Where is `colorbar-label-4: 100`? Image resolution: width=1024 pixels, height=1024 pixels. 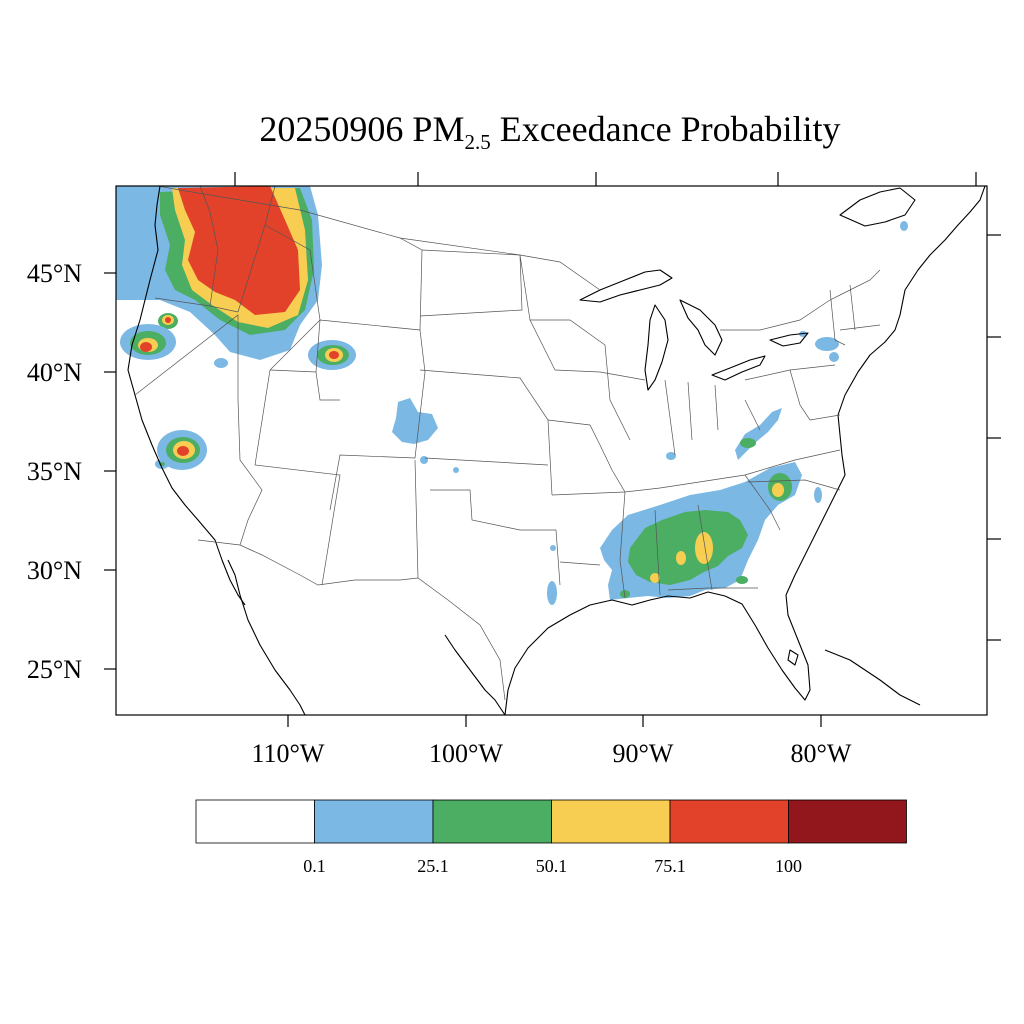
colorbar-label-4: 100 is located at coordinates (788, 866).